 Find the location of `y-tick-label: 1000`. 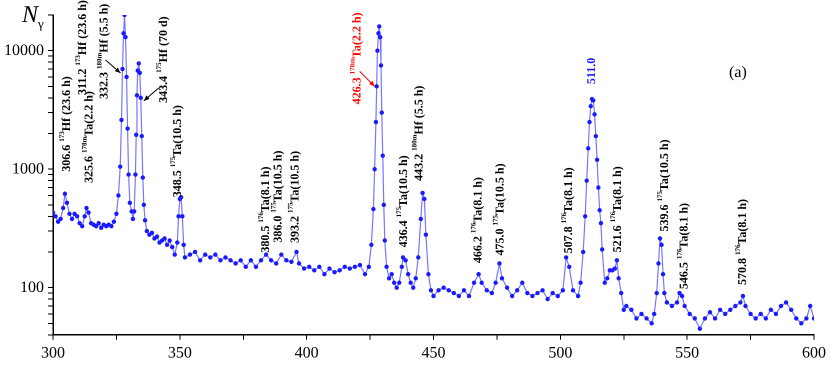

y-tick-label: 1000 is located at coordinates (28, 169).